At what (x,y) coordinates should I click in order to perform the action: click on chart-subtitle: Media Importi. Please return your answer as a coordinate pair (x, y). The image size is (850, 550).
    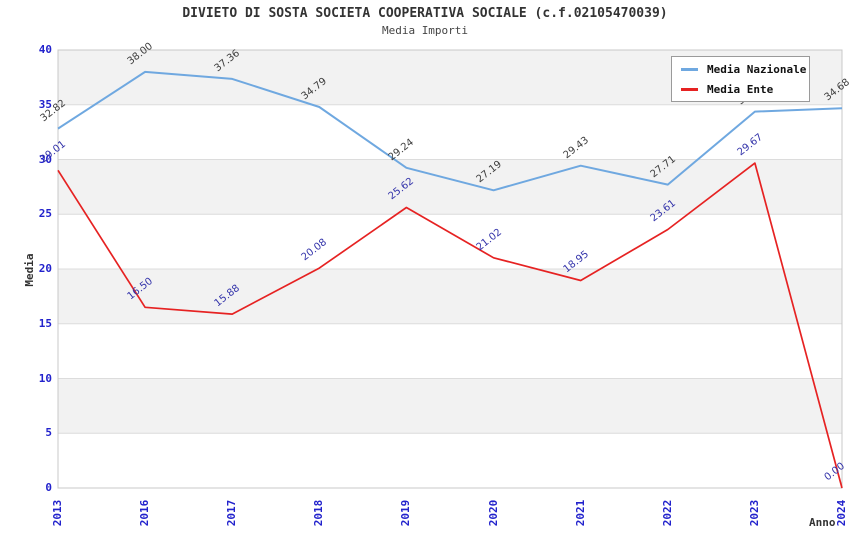
    Looking at the image, I should click on (425, 30).